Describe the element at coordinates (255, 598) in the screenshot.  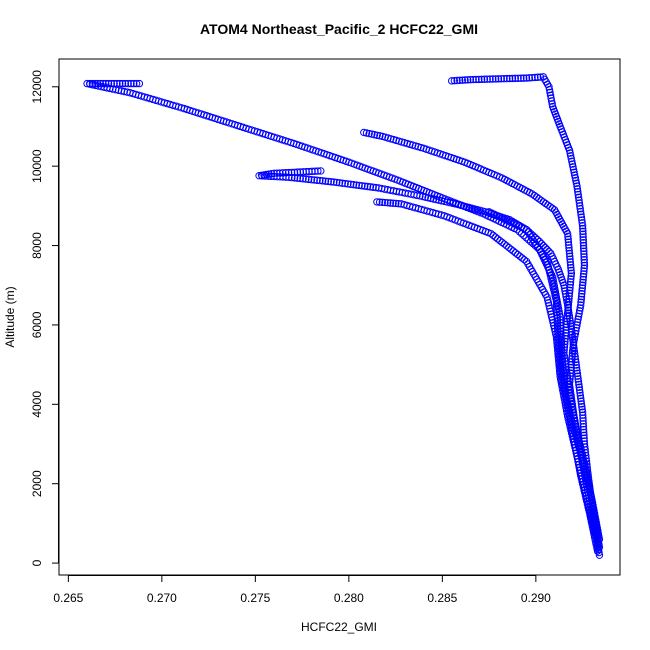
I see `x-tick-label: 0.275` at that location.